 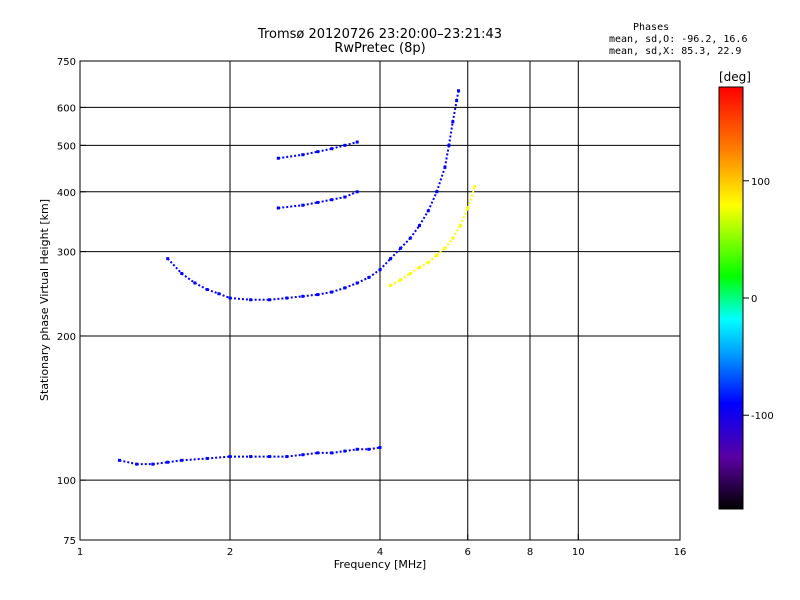 I want to click on x-tick-label: 4, so click(x=380, y=552).